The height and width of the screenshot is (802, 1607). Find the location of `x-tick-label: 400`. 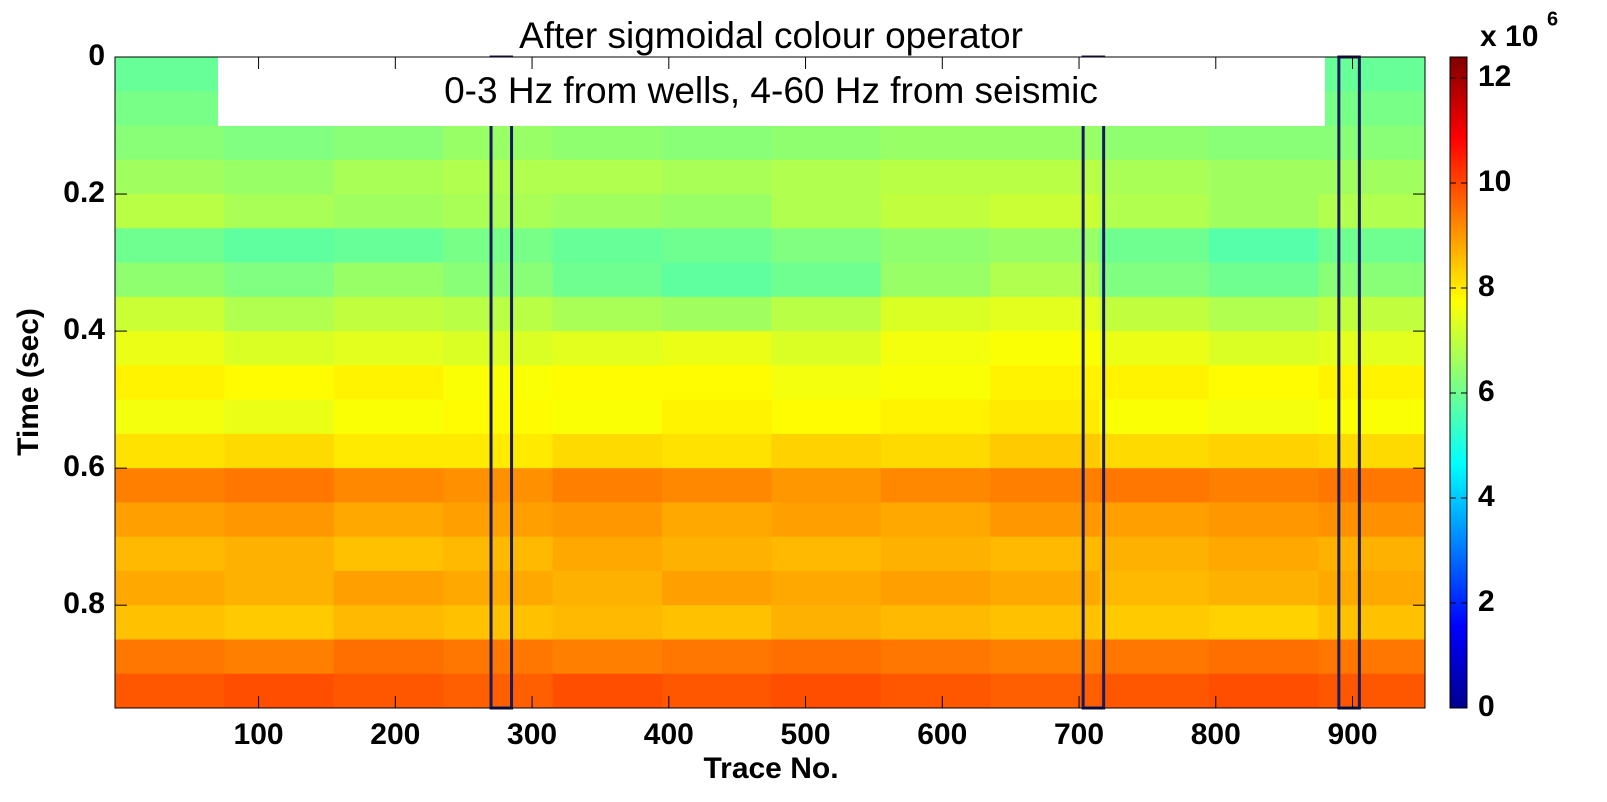

x-tick-label: 400 is located at coordinates (669, 734).